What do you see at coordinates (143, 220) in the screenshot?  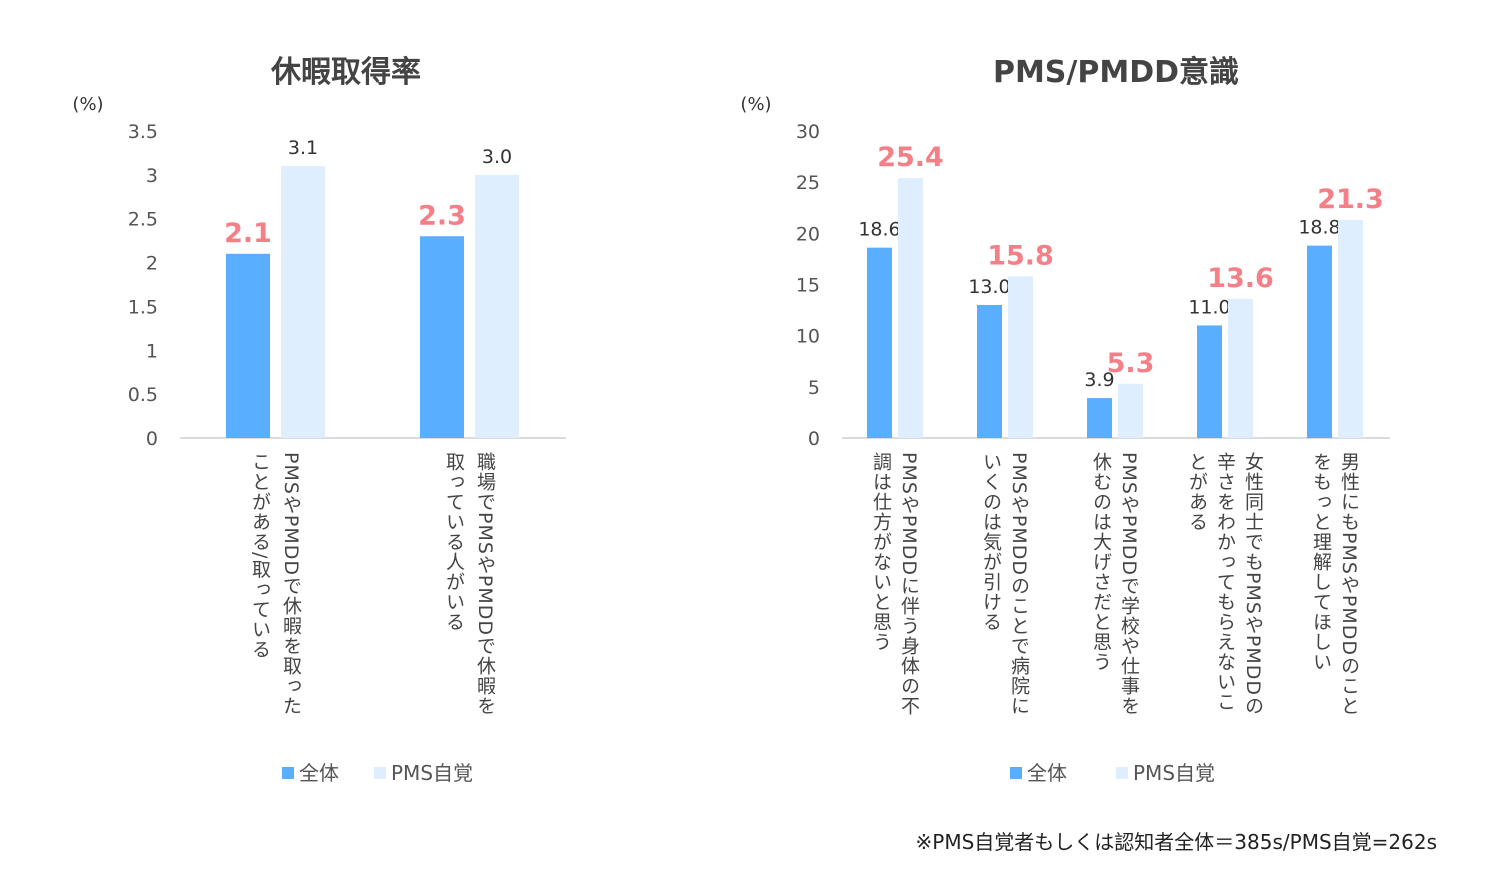 I see `y-tick-label: 2.5` at bounding box center [143, 220].